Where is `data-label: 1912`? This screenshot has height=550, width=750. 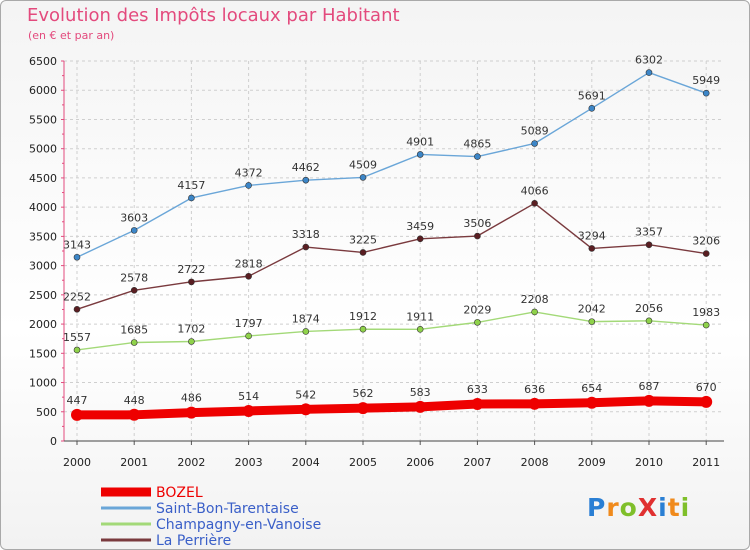 data-label: 1912 is located at coordinates (363, 316).